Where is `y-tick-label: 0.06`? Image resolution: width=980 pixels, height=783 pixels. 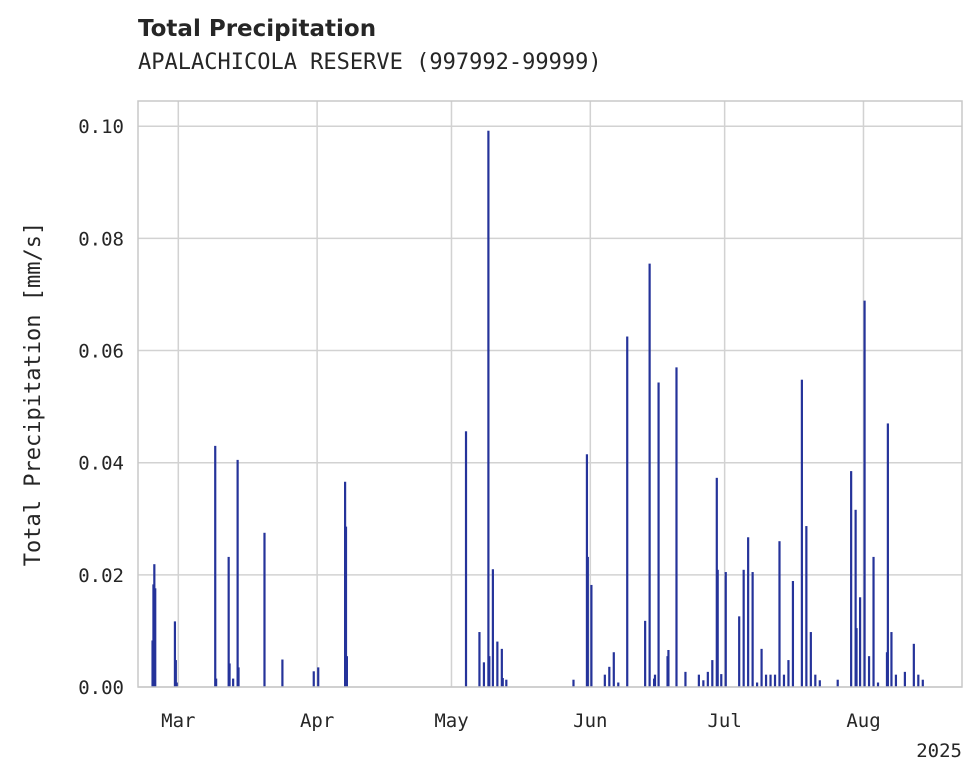
y-tick-label: 0.06 is located at coordinates (101, 352).